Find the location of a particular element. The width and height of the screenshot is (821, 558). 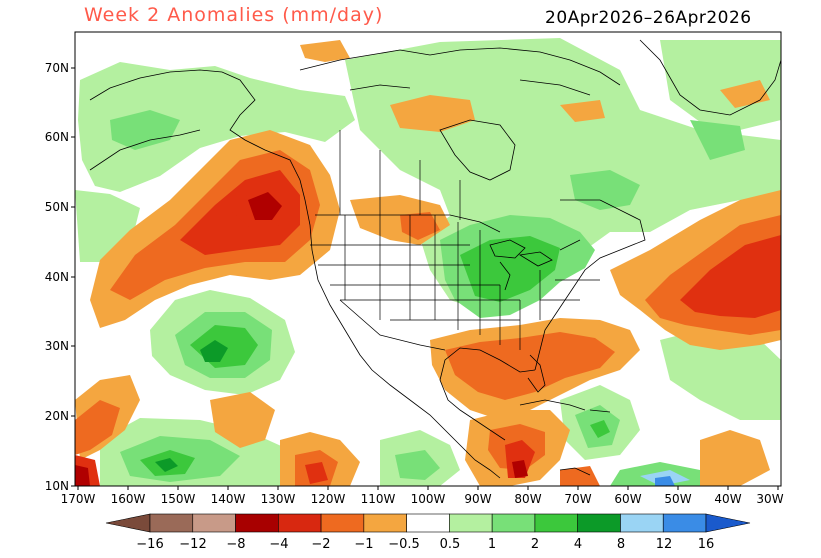

lon-label: 90W is located at coordinates (477, 499).